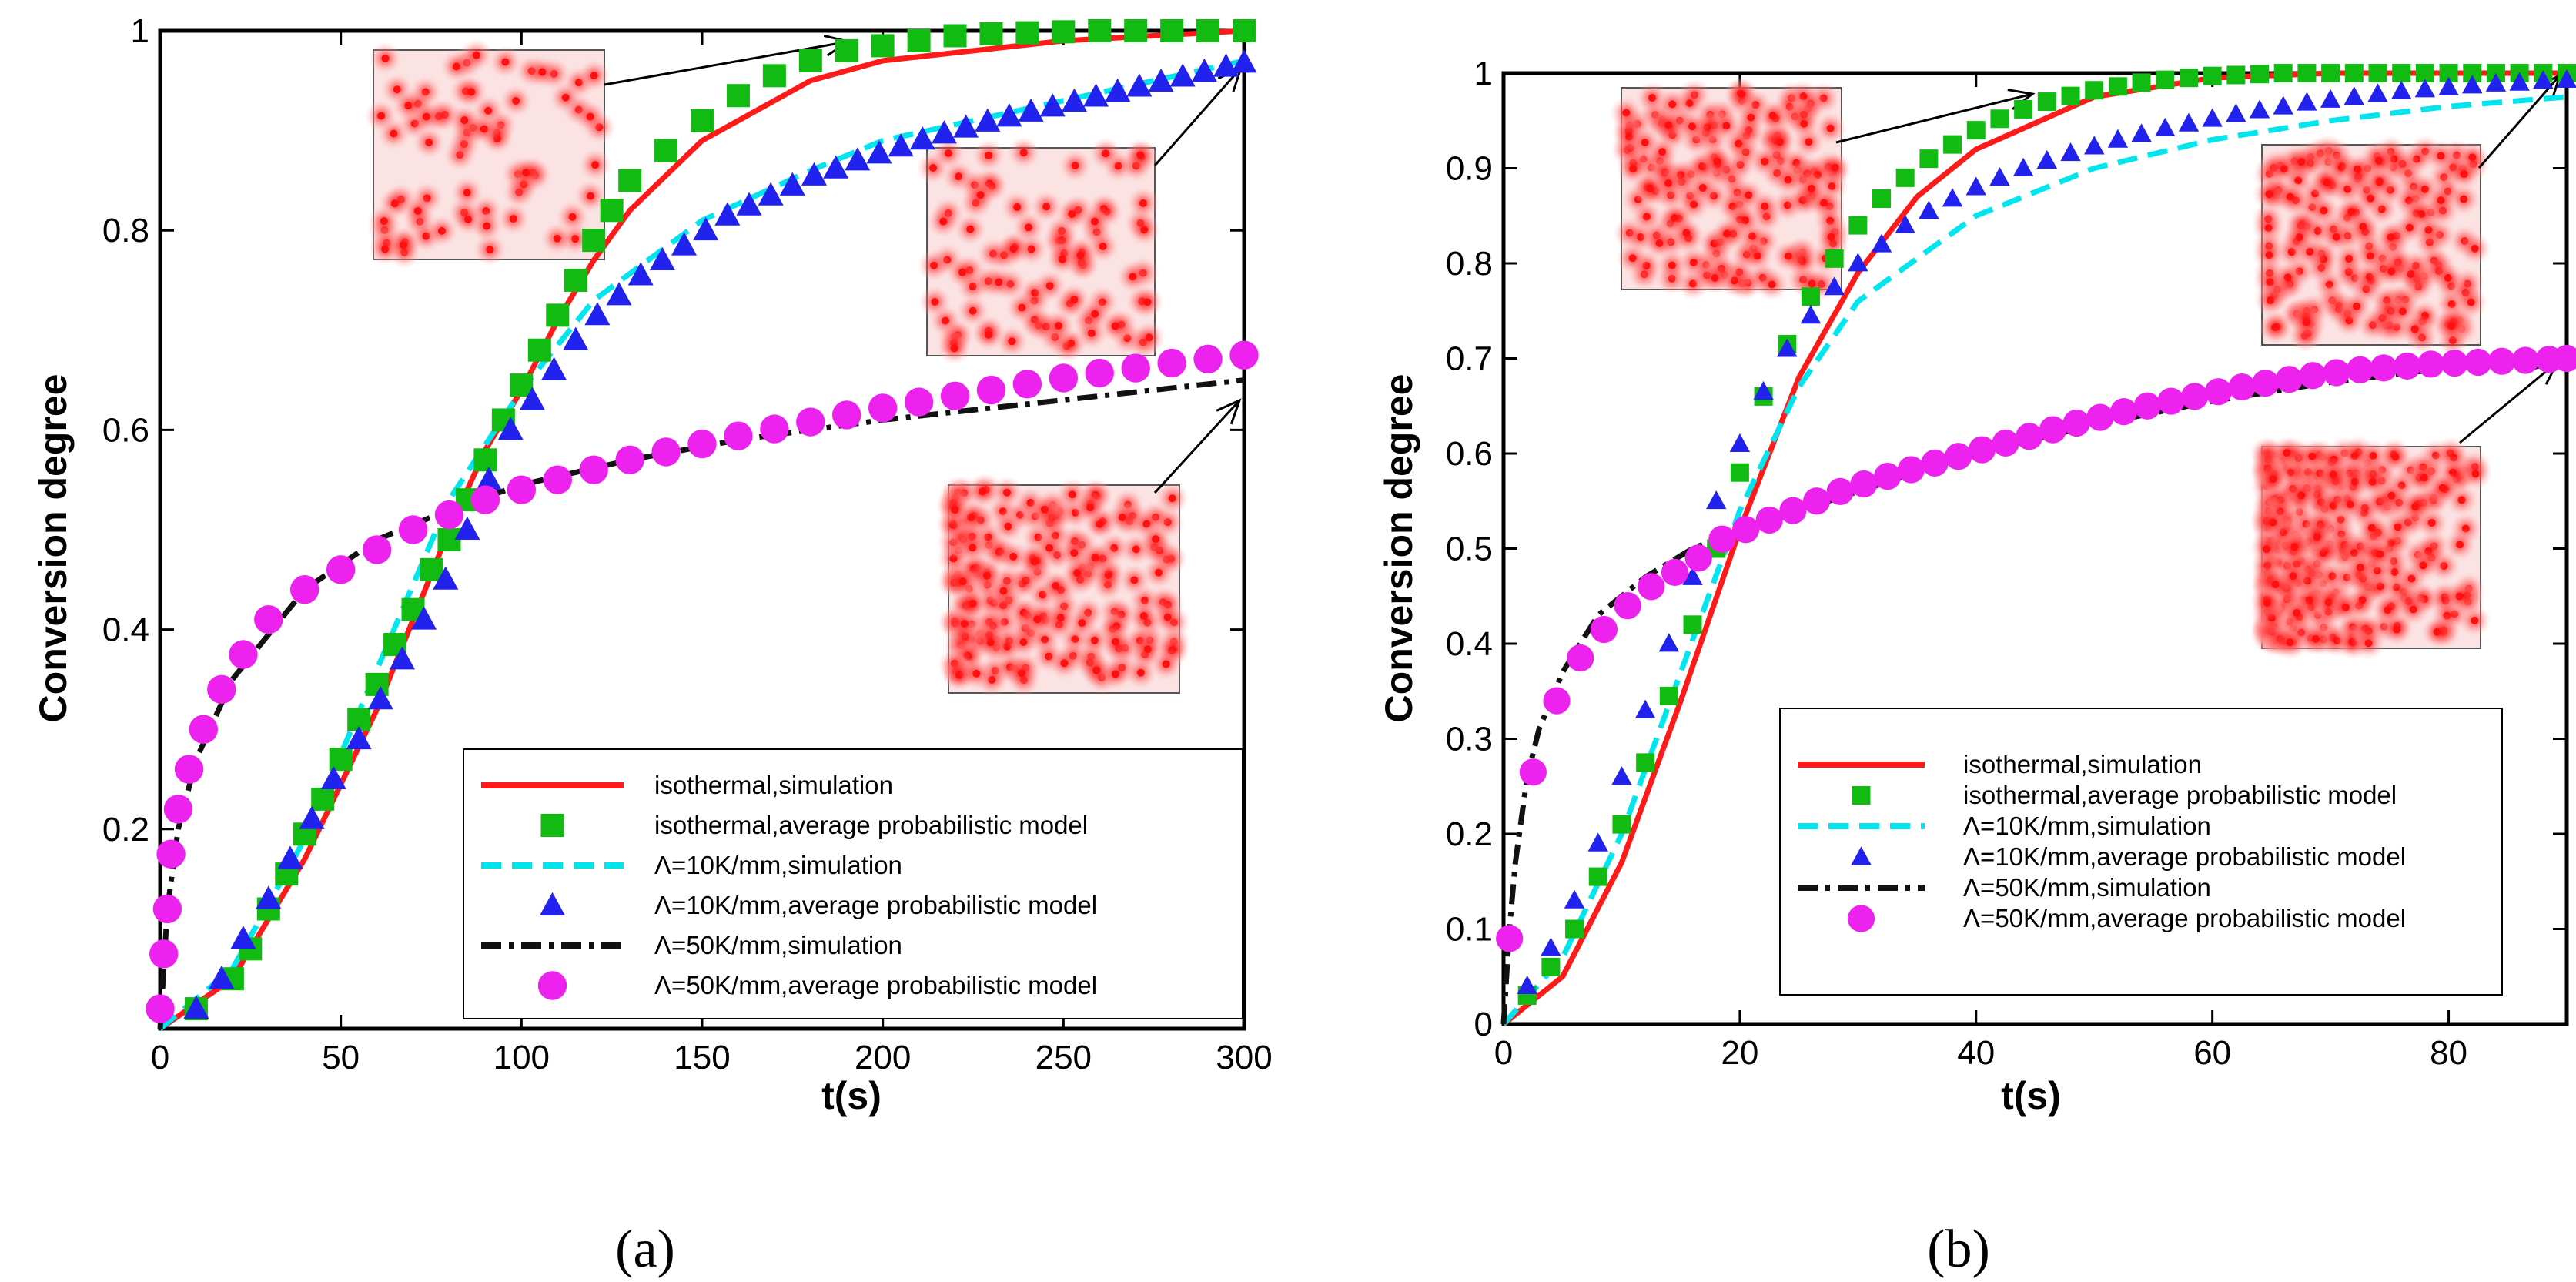  I want to click on panel-b-ytick-label: 1, so click(1484, 74).